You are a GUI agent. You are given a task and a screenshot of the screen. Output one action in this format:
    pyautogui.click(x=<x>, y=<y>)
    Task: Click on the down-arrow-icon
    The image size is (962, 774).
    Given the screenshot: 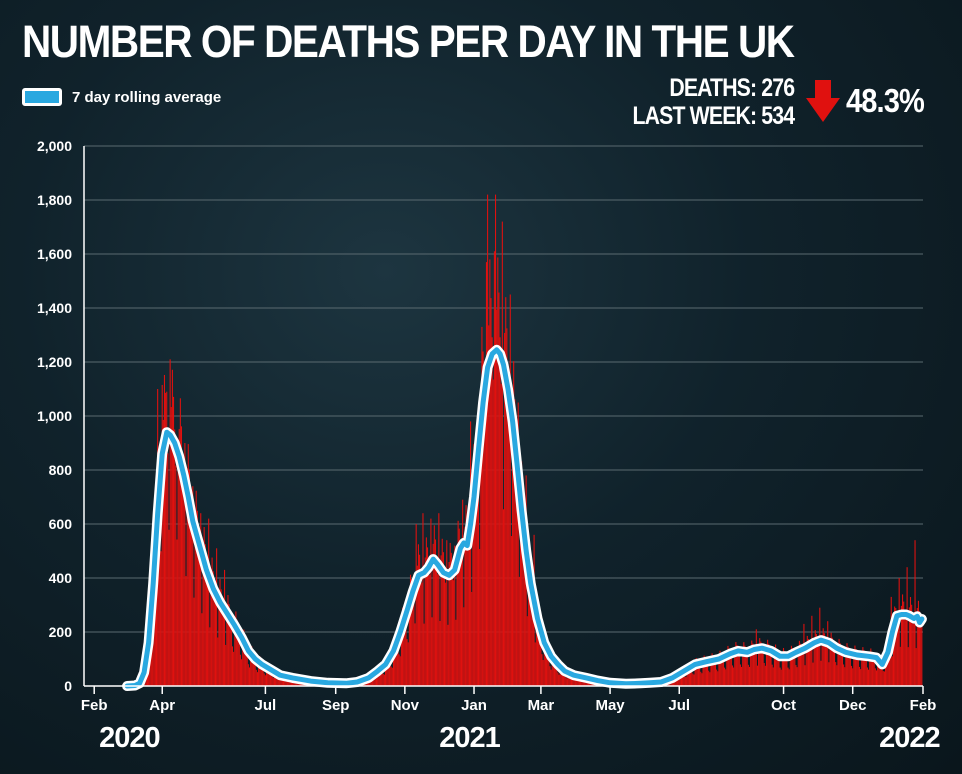 What is the action you would take?
    pyautogui.click(x=823, y=101)
    